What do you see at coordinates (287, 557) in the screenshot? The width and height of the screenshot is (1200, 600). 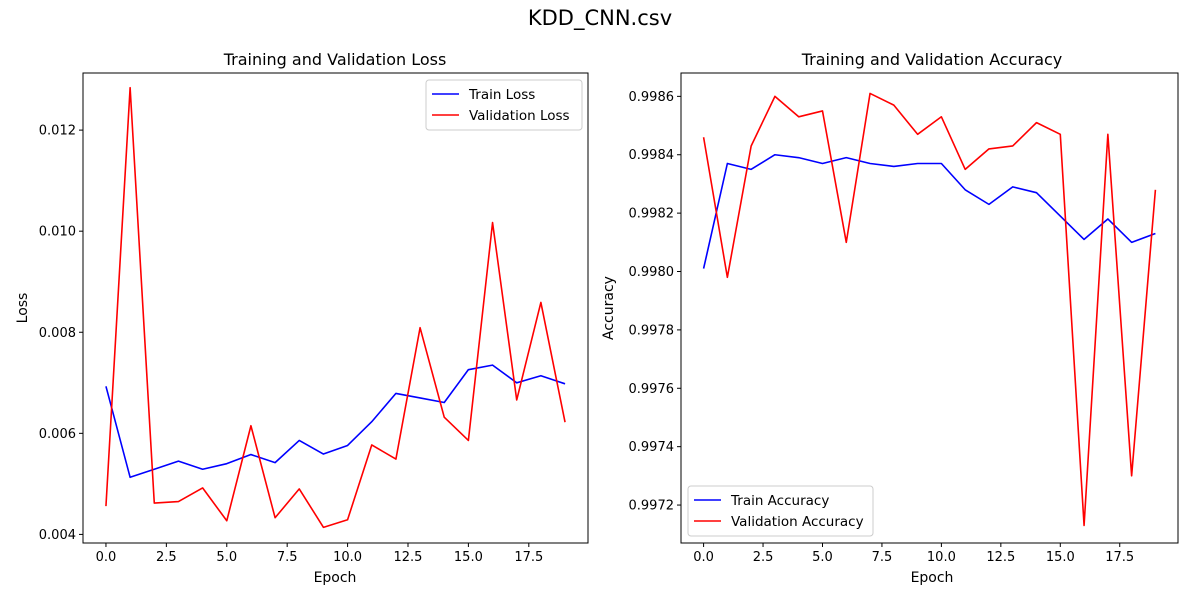 I see `loss-x-tick-label: 7.5` at bounding box center [287, 557].